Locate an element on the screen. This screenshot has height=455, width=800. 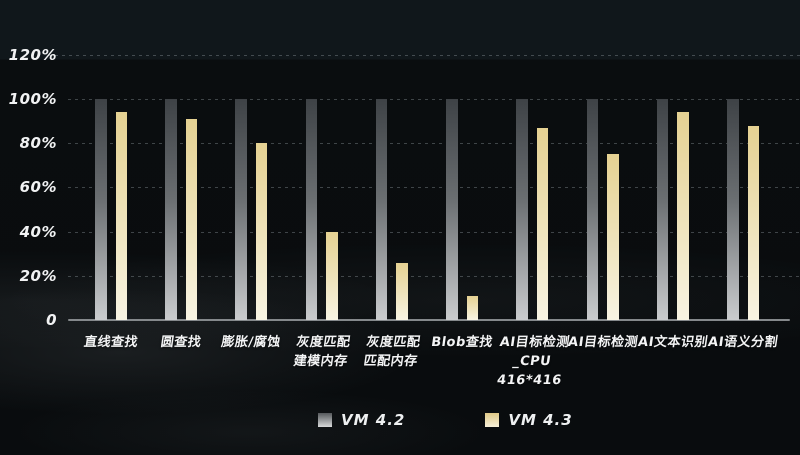
bar-vm-4.2-cat3 is located at coordinates (241, 209).